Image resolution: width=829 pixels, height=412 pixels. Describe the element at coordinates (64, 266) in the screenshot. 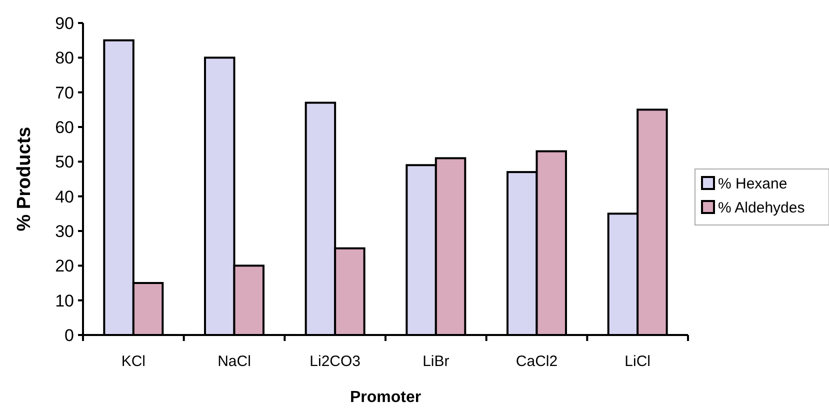

I see `y-tick-label: 20` at that location.